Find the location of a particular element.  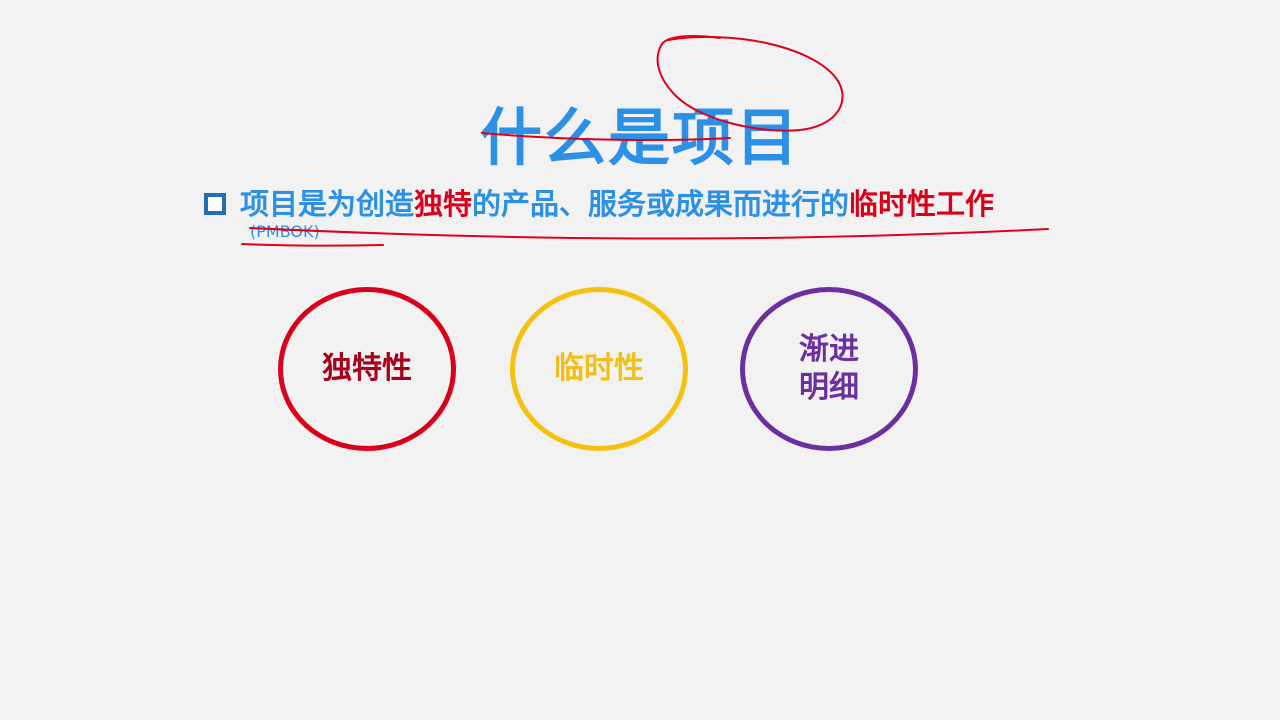

definition-part-1: 项目是为创造 is located at coordinates (327, 204).